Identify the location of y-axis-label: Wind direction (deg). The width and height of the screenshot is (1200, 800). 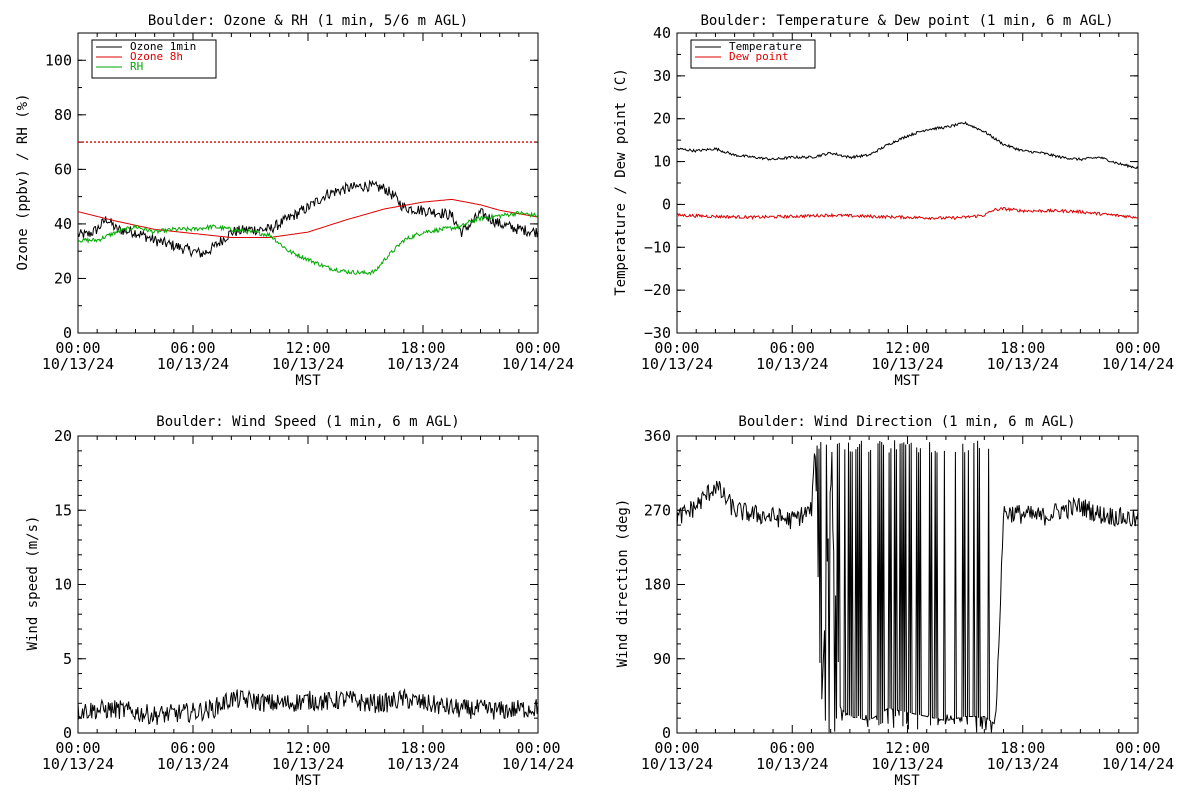
(623, 583).